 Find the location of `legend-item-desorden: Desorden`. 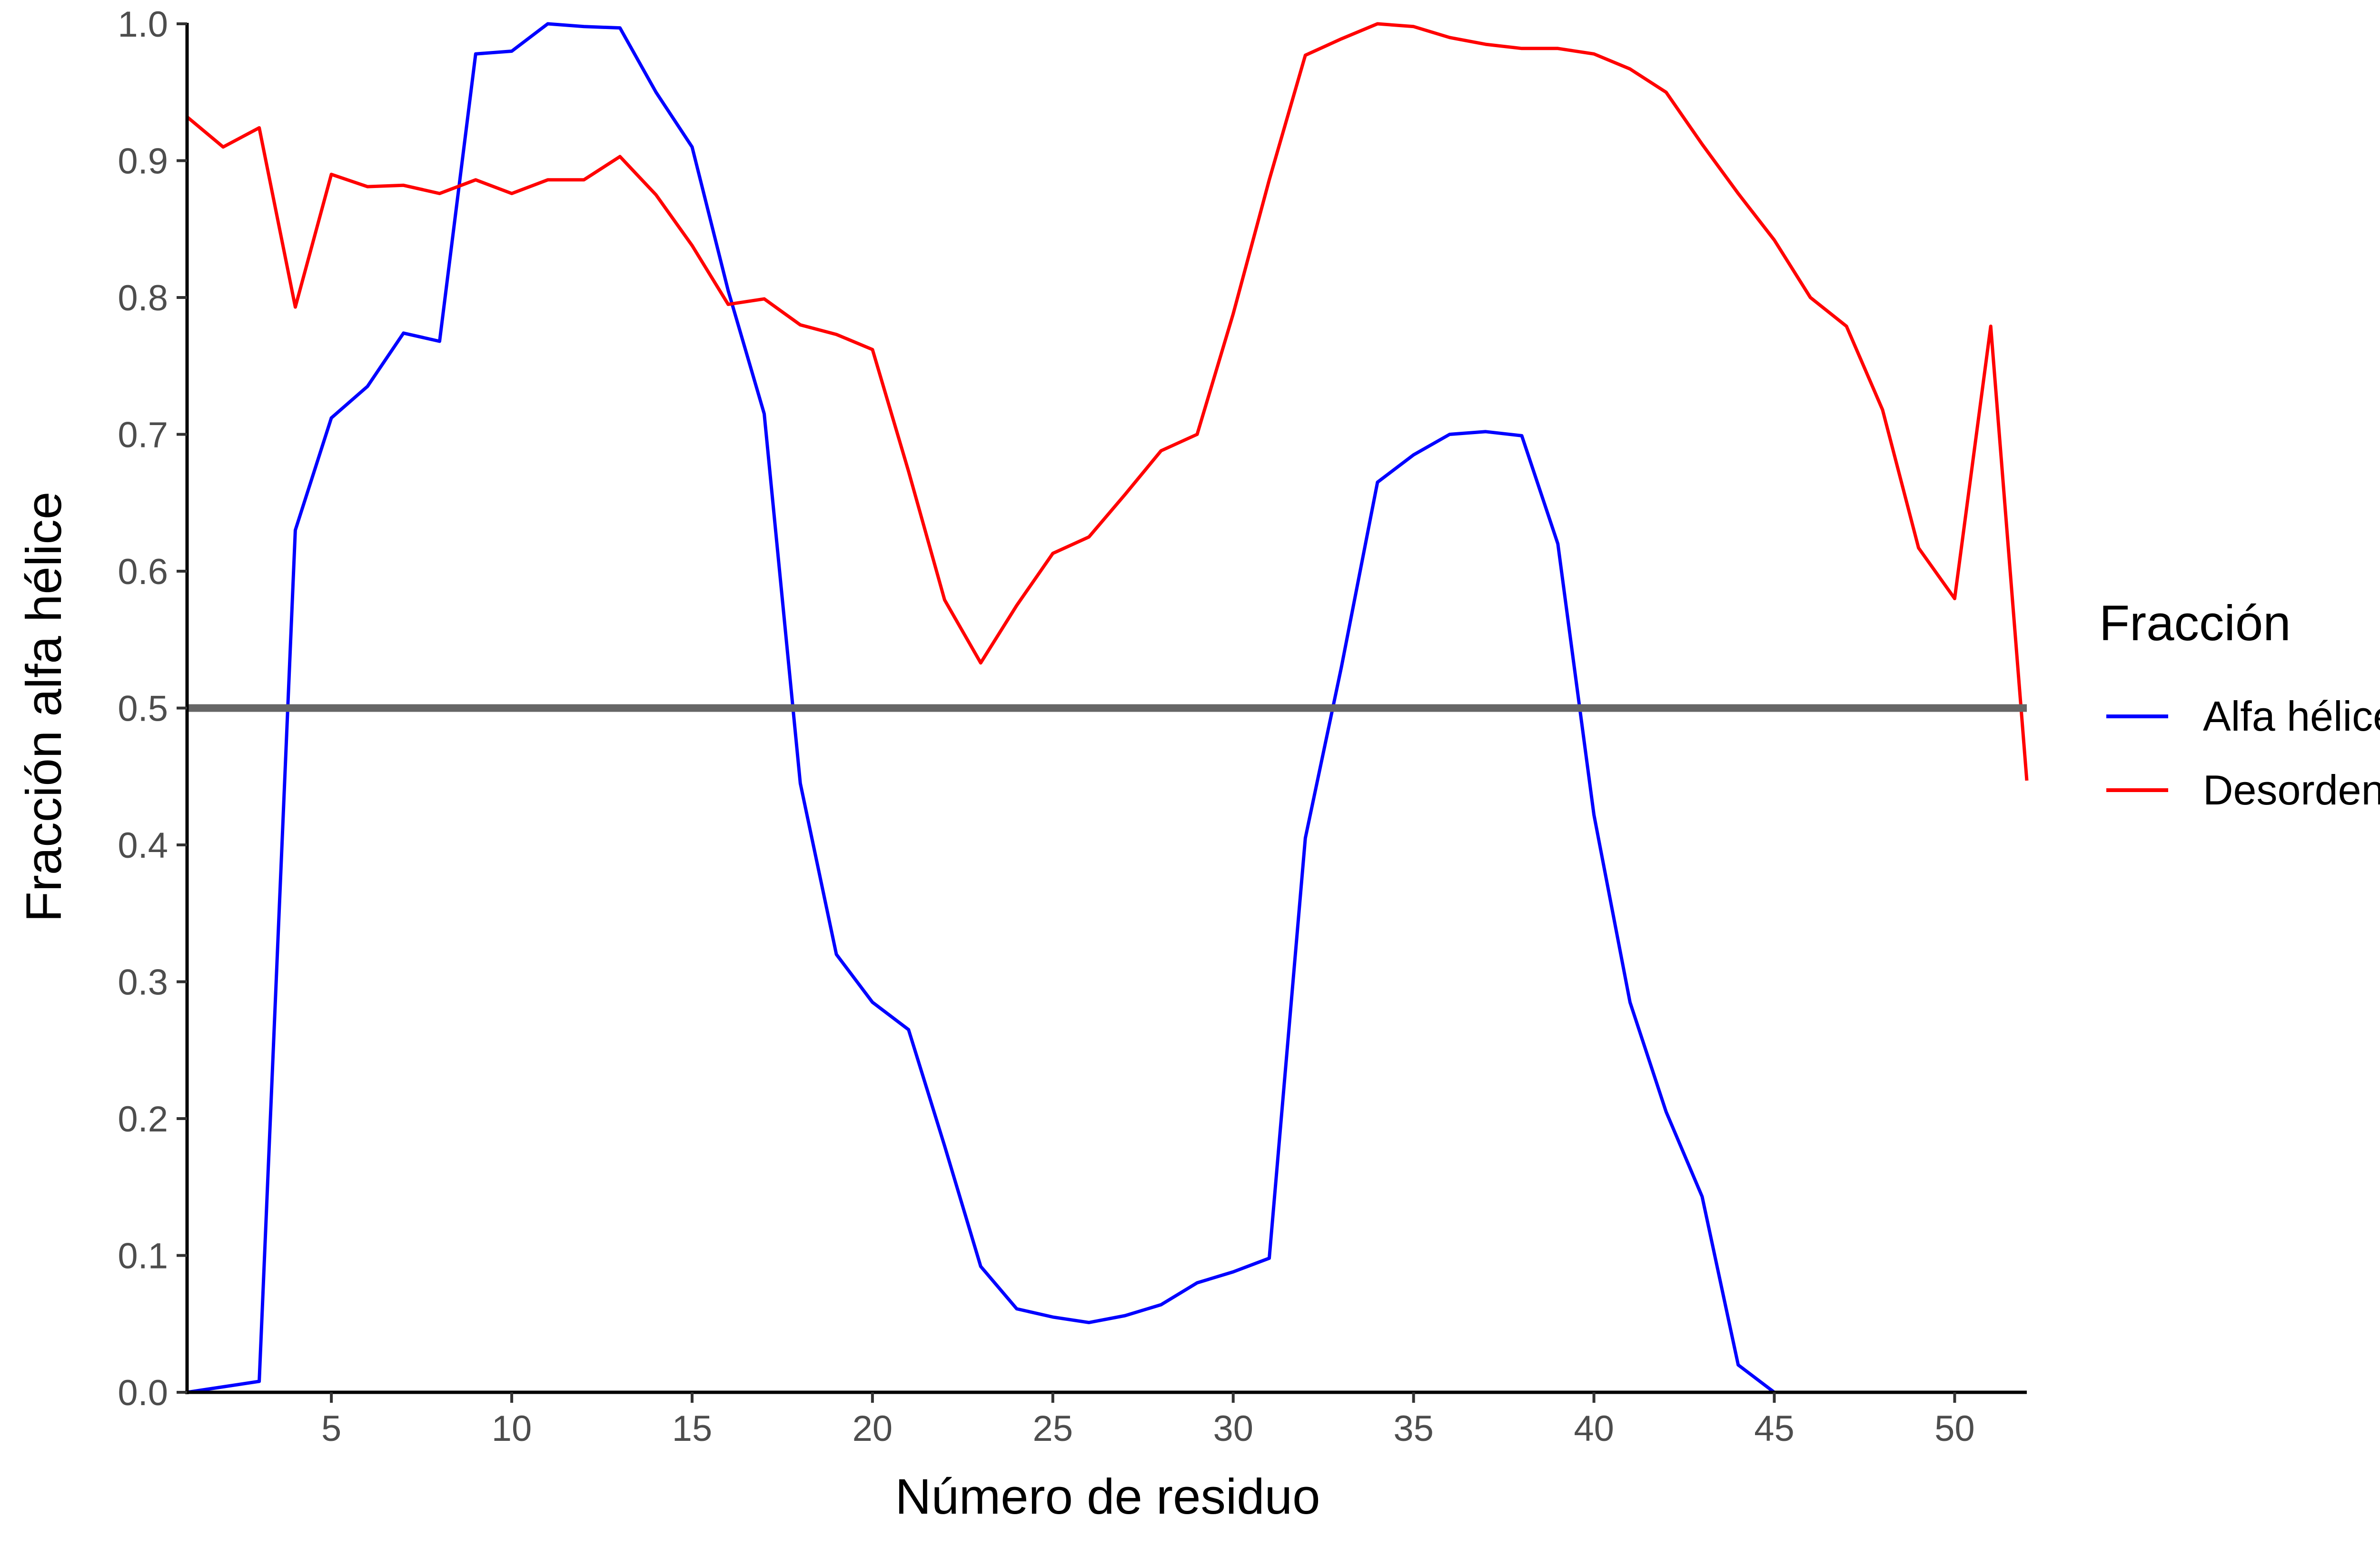

legend-item-desorden: Desorden is located at coordinates (2243, 789).